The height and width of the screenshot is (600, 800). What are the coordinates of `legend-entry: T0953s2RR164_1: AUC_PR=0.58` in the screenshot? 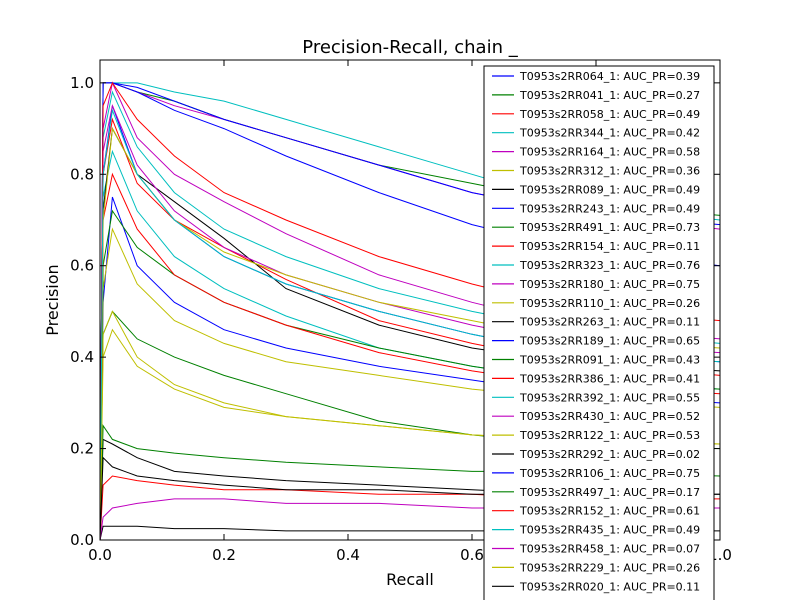 It's located at (609, 152).